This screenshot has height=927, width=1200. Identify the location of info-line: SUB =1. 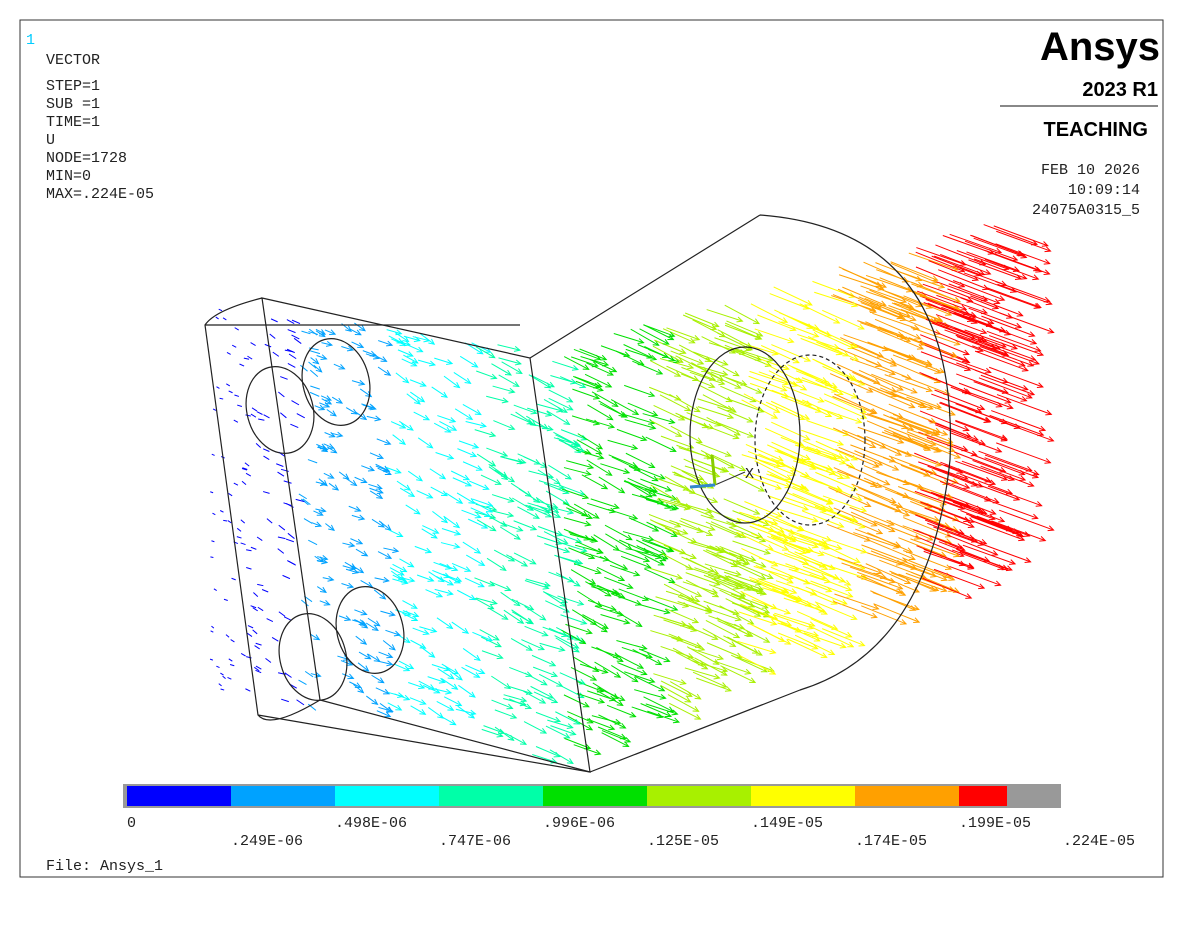
(73, 104).